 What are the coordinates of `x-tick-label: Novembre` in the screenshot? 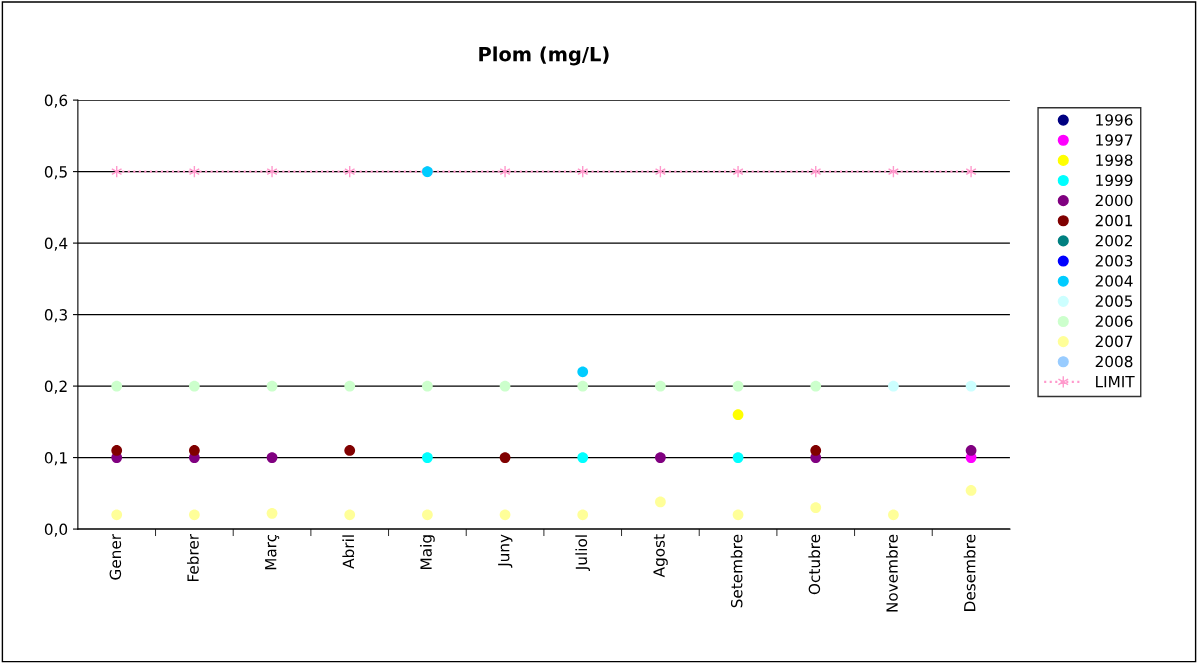 It's located at (892, 573).